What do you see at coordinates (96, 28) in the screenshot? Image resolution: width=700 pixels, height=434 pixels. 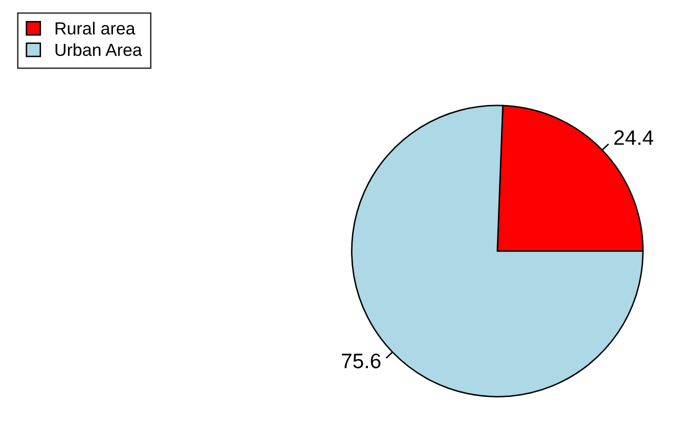 I see `legend-label: Rural area` at bounding box center [96, 28].